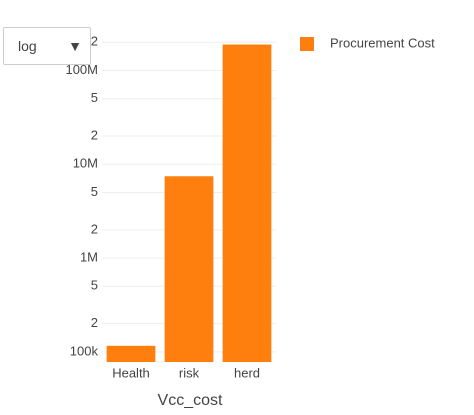  Describe the element at coordinates (75, 46) in the screenshot. I see `dropdown-arrow: ▼` at that location.